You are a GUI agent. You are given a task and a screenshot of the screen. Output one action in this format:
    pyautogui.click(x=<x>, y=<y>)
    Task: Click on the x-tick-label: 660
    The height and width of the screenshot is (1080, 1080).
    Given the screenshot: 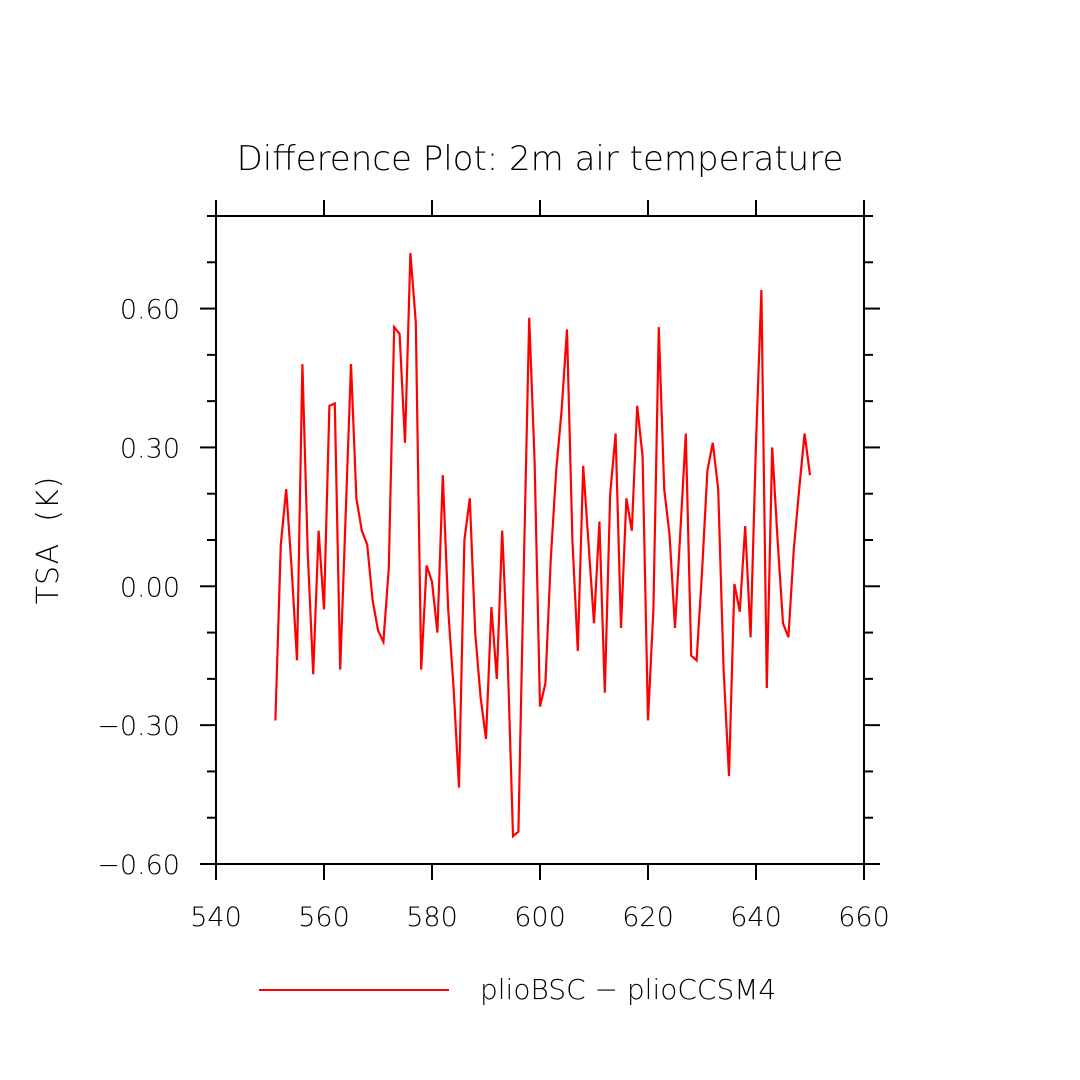 What is the action you would take?
    pyautogui.click(x=864, y=917)
    